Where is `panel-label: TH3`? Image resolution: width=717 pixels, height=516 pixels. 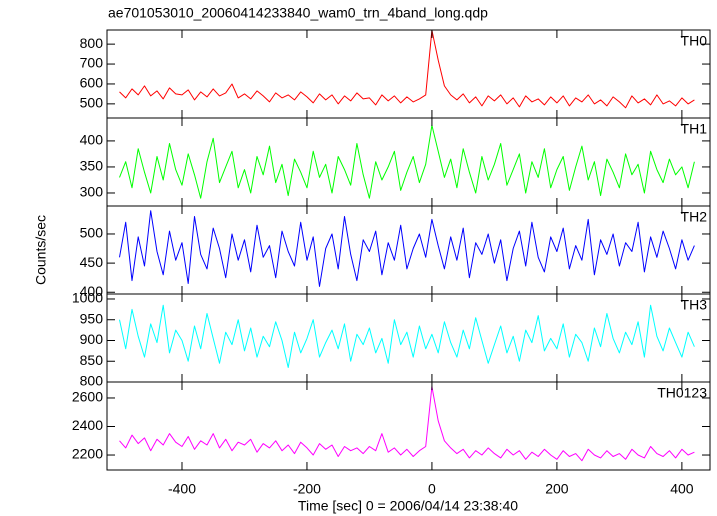 panel-label: TH3 is located at coordinates (694, 305).